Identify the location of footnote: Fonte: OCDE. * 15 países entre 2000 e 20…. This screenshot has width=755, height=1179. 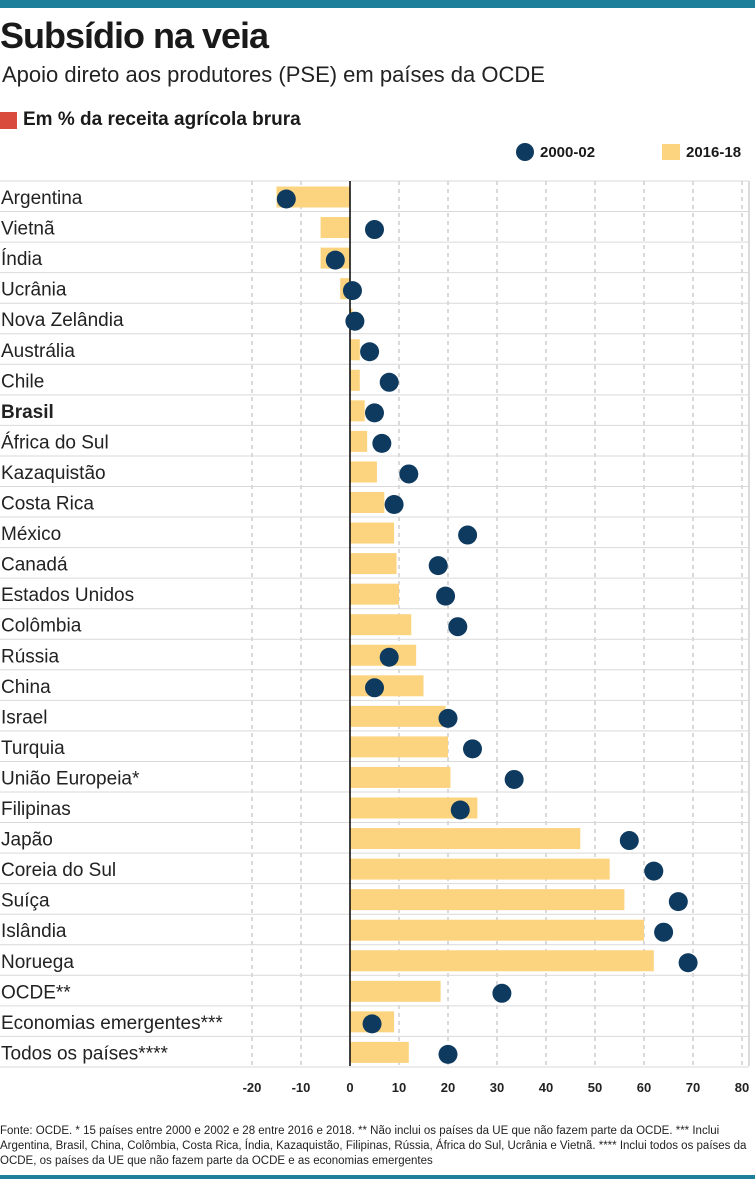
(373, 1146).